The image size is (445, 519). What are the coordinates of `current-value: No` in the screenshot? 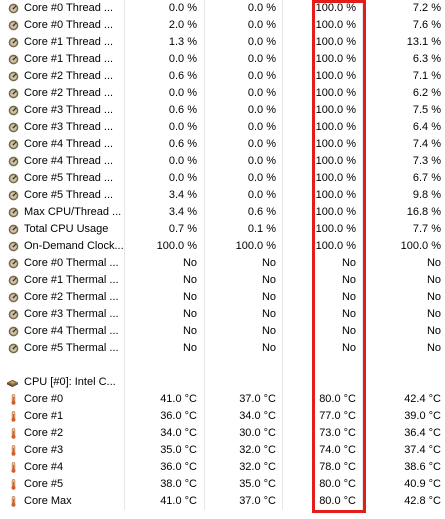 It's located at (165, 314).